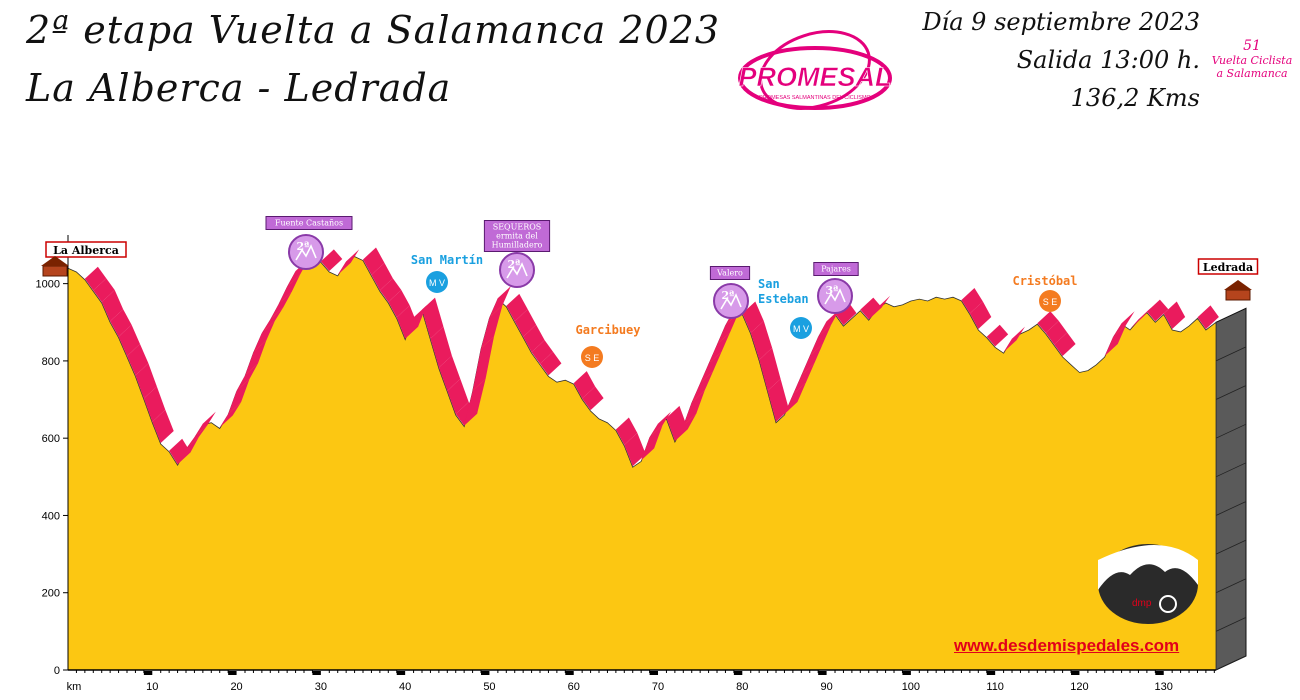 This screenshot has height=700, width=1300. Describe the element at coordinates (1164, 687) in the screenshot. I see `x-tick-label: 130` at that location.